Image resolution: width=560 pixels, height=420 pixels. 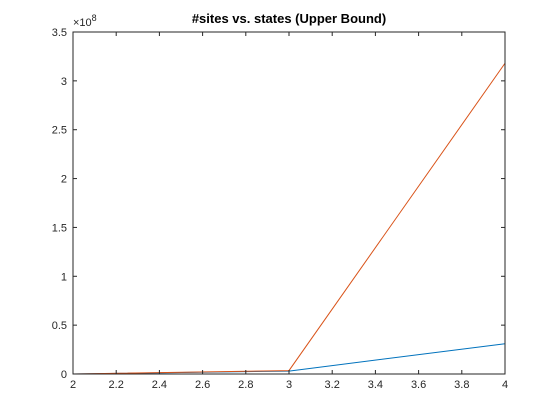 What do you see at coordinates (375, 385) in the screenshot?
I see `x-tick-label: 3.4` at bounding box center [375, 385].